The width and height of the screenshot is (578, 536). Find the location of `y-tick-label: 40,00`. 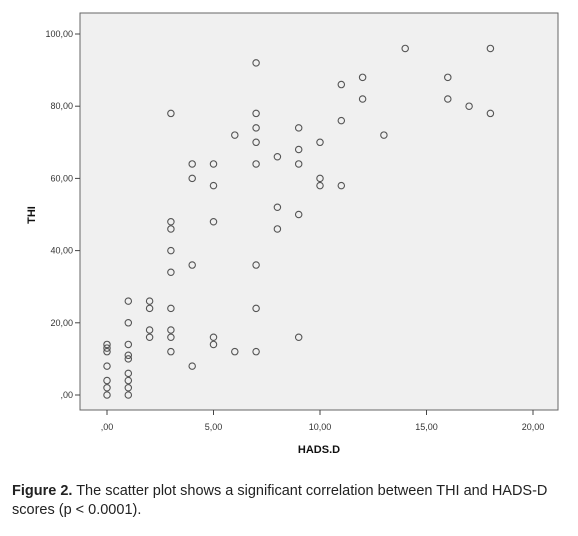

y-tick-label: 40,00 is located at coordinates (61, 251).